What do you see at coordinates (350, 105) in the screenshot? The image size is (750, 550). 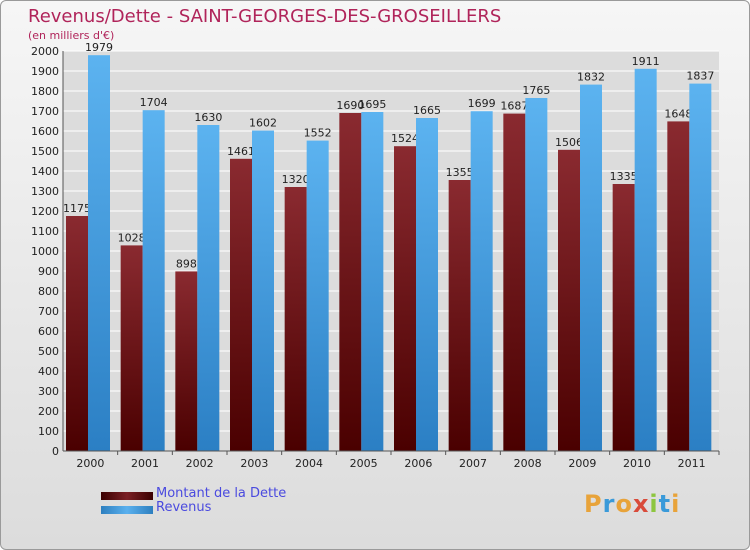 I see `data-label-dette: 1690` at bounding box center [350, 105].